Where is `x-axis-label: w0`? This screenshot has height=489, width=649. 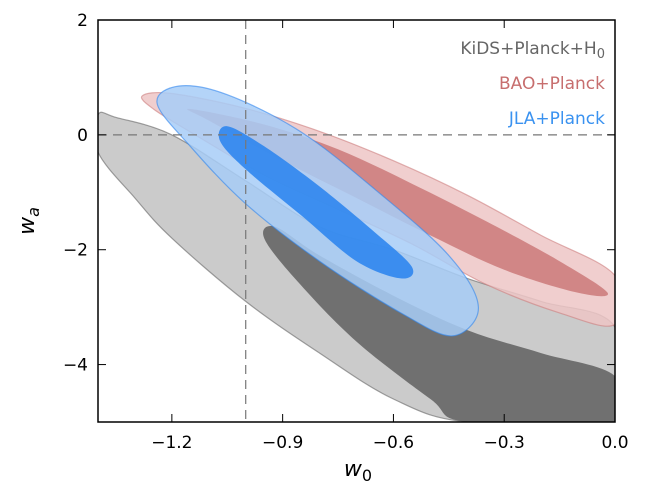 x-axis-label: w0 is located at coordinates (358, 471).